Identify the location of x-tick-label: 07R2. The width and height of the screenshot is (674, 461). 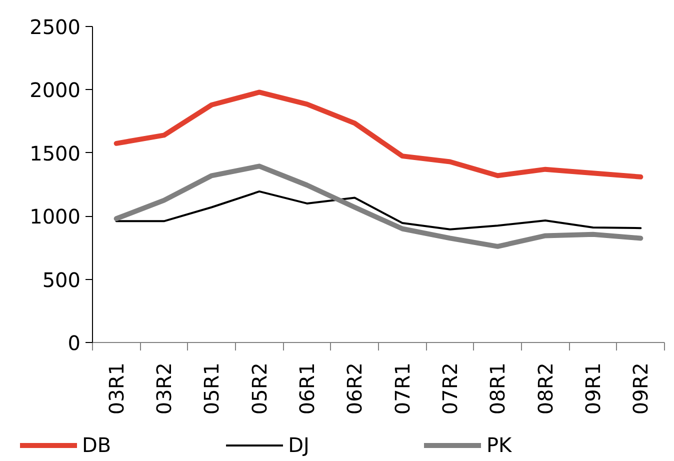
(450, 388).